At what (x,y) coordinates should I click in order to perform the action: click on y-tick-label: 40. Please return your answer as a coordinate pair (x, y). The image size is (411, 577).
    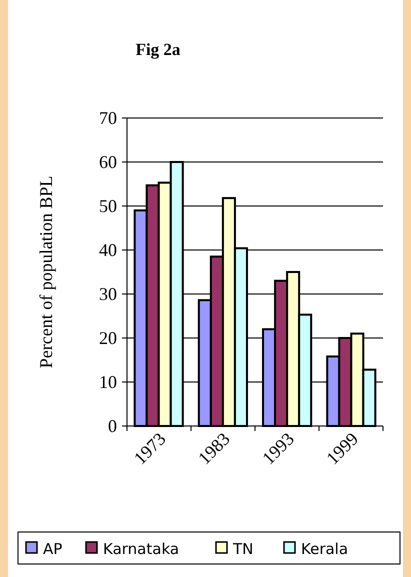
    Looking at the image, I should click on (108, 250).